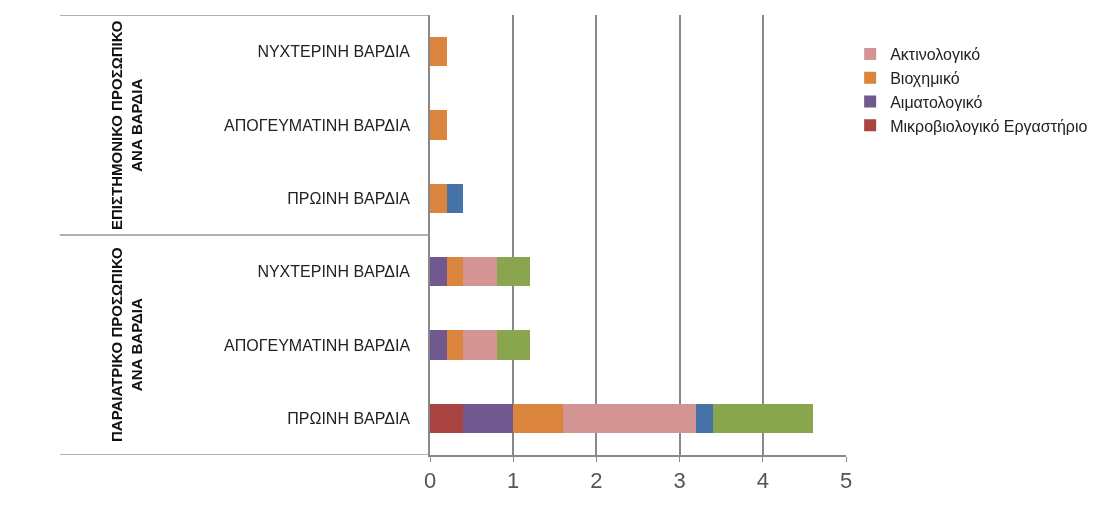  I want to click on legend-label: Ακτινολογικό, so click(935, 55).